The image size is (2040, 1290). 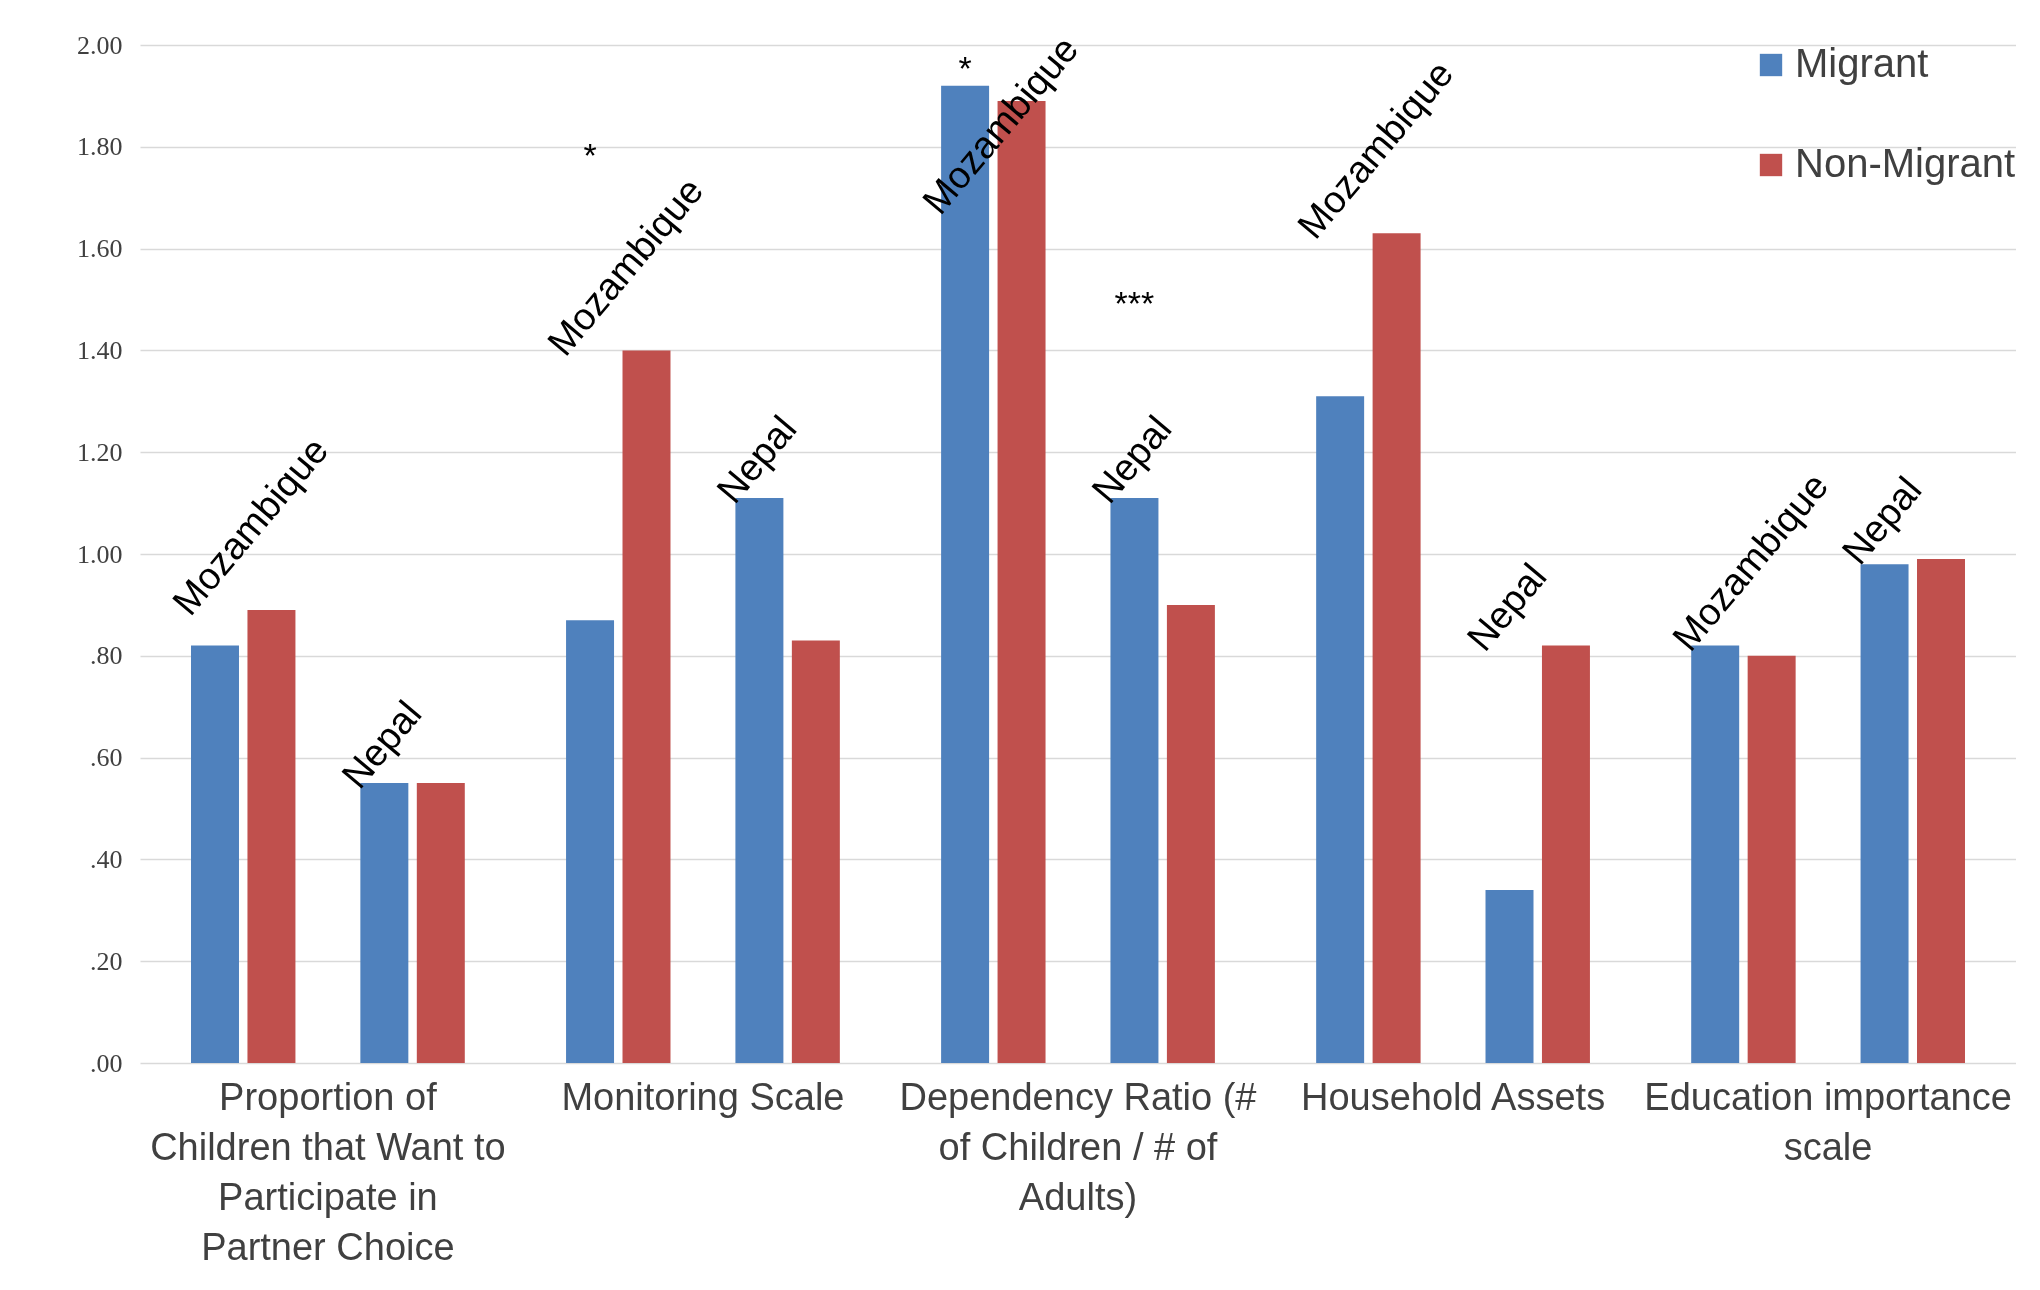 I want to click on x-tick-label: Education importance scale, so click(x=1828, y=1121).